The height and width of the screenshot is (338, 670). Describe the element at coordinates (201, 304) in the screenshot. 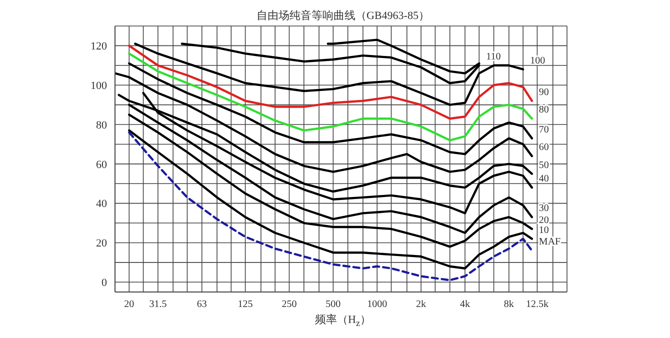

I see `x-tick-label: 63` at that location.